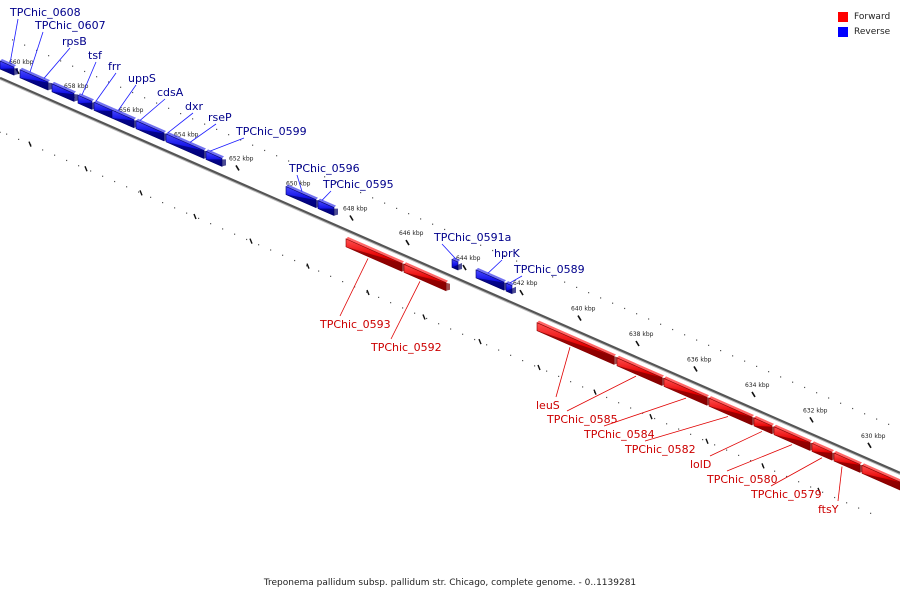 Image resolution: width=900 pixels, height=600 pixels. Describe the element at coordinates (355, 324) in the screenshot. I see `gene-label-tpchic-0593: TPChic_0593` at that location.